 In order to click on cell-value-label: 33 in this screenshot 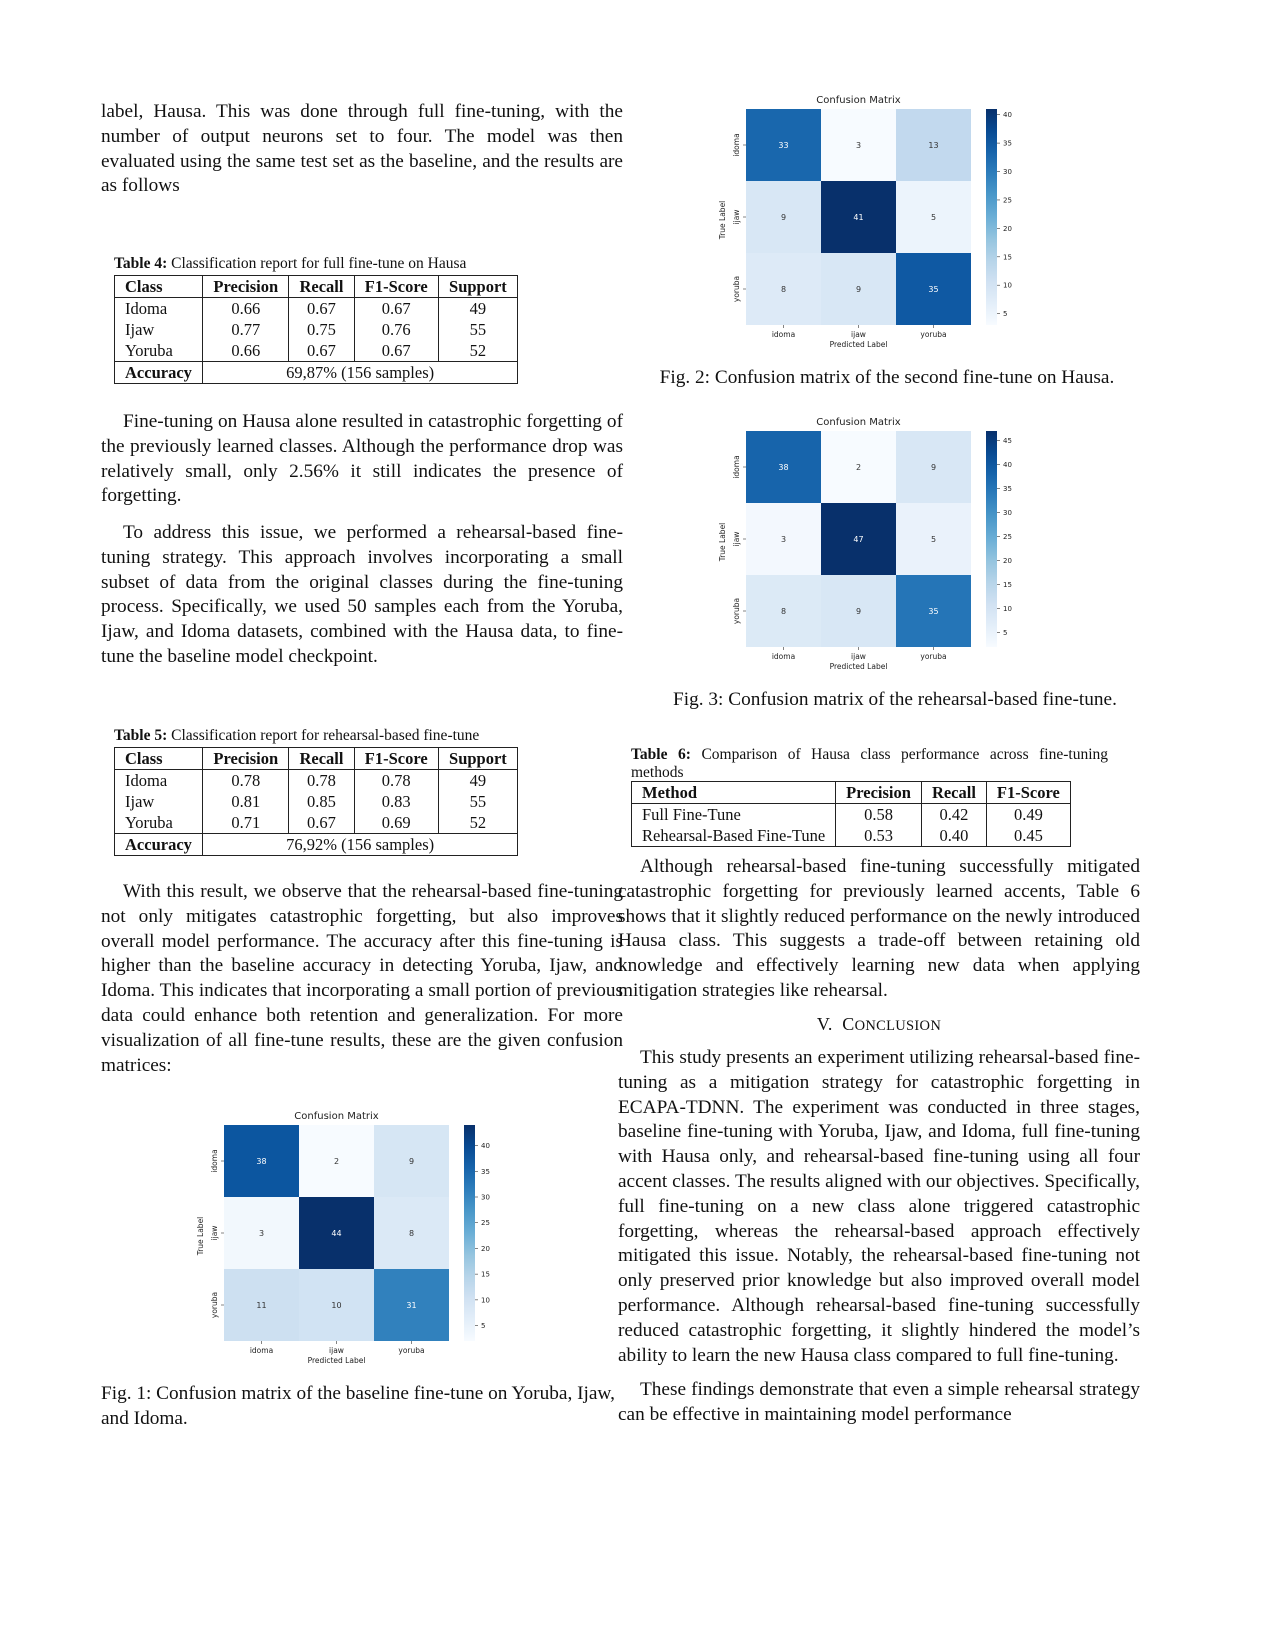, I will do `click(783, 145)`.